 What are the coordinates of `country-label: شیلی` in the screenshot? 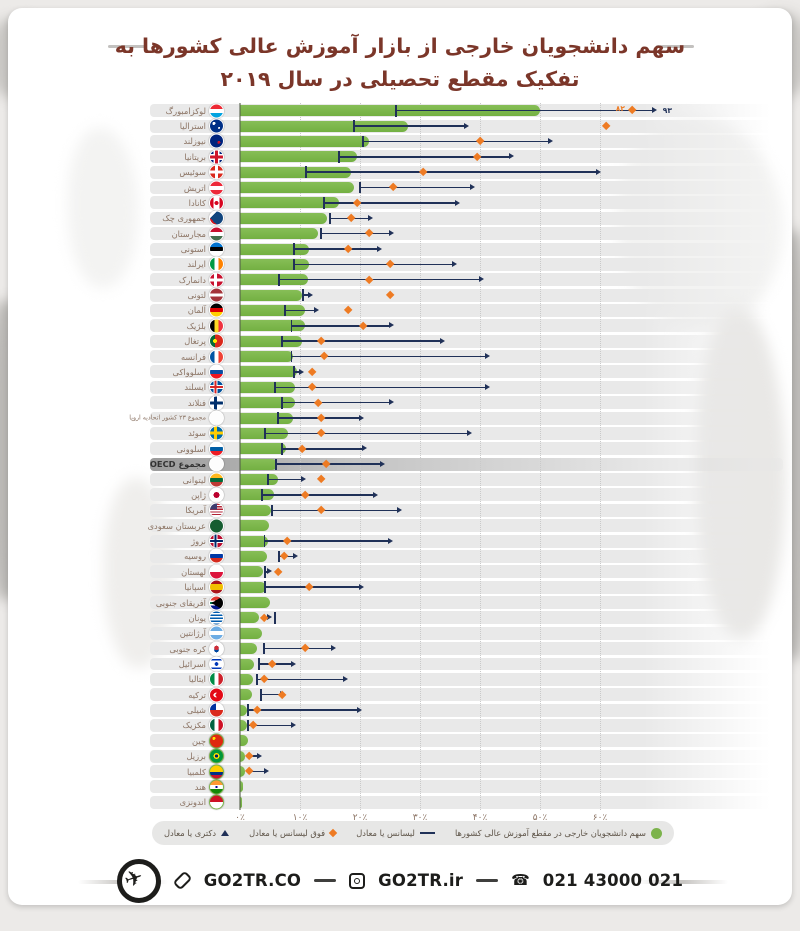 It's located at (196, 710).